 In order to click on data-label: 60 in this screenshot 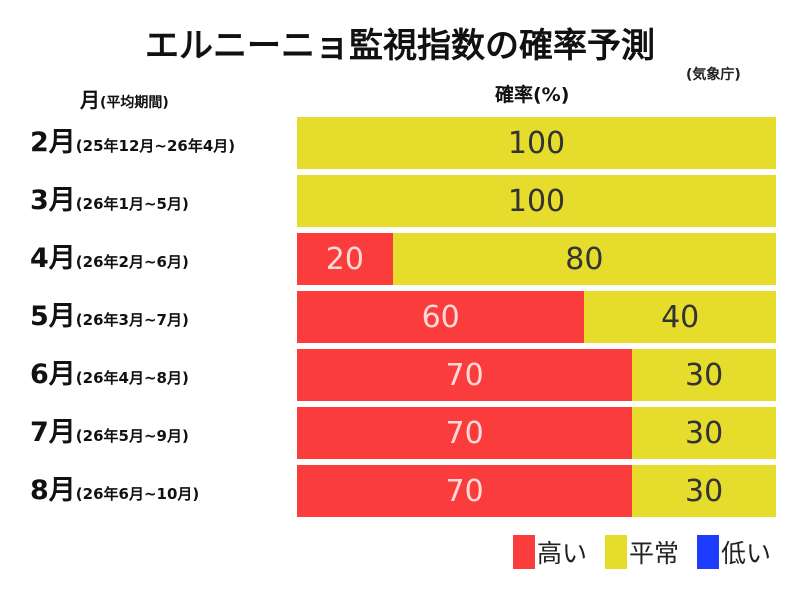, I will do `click(440, 317)`.